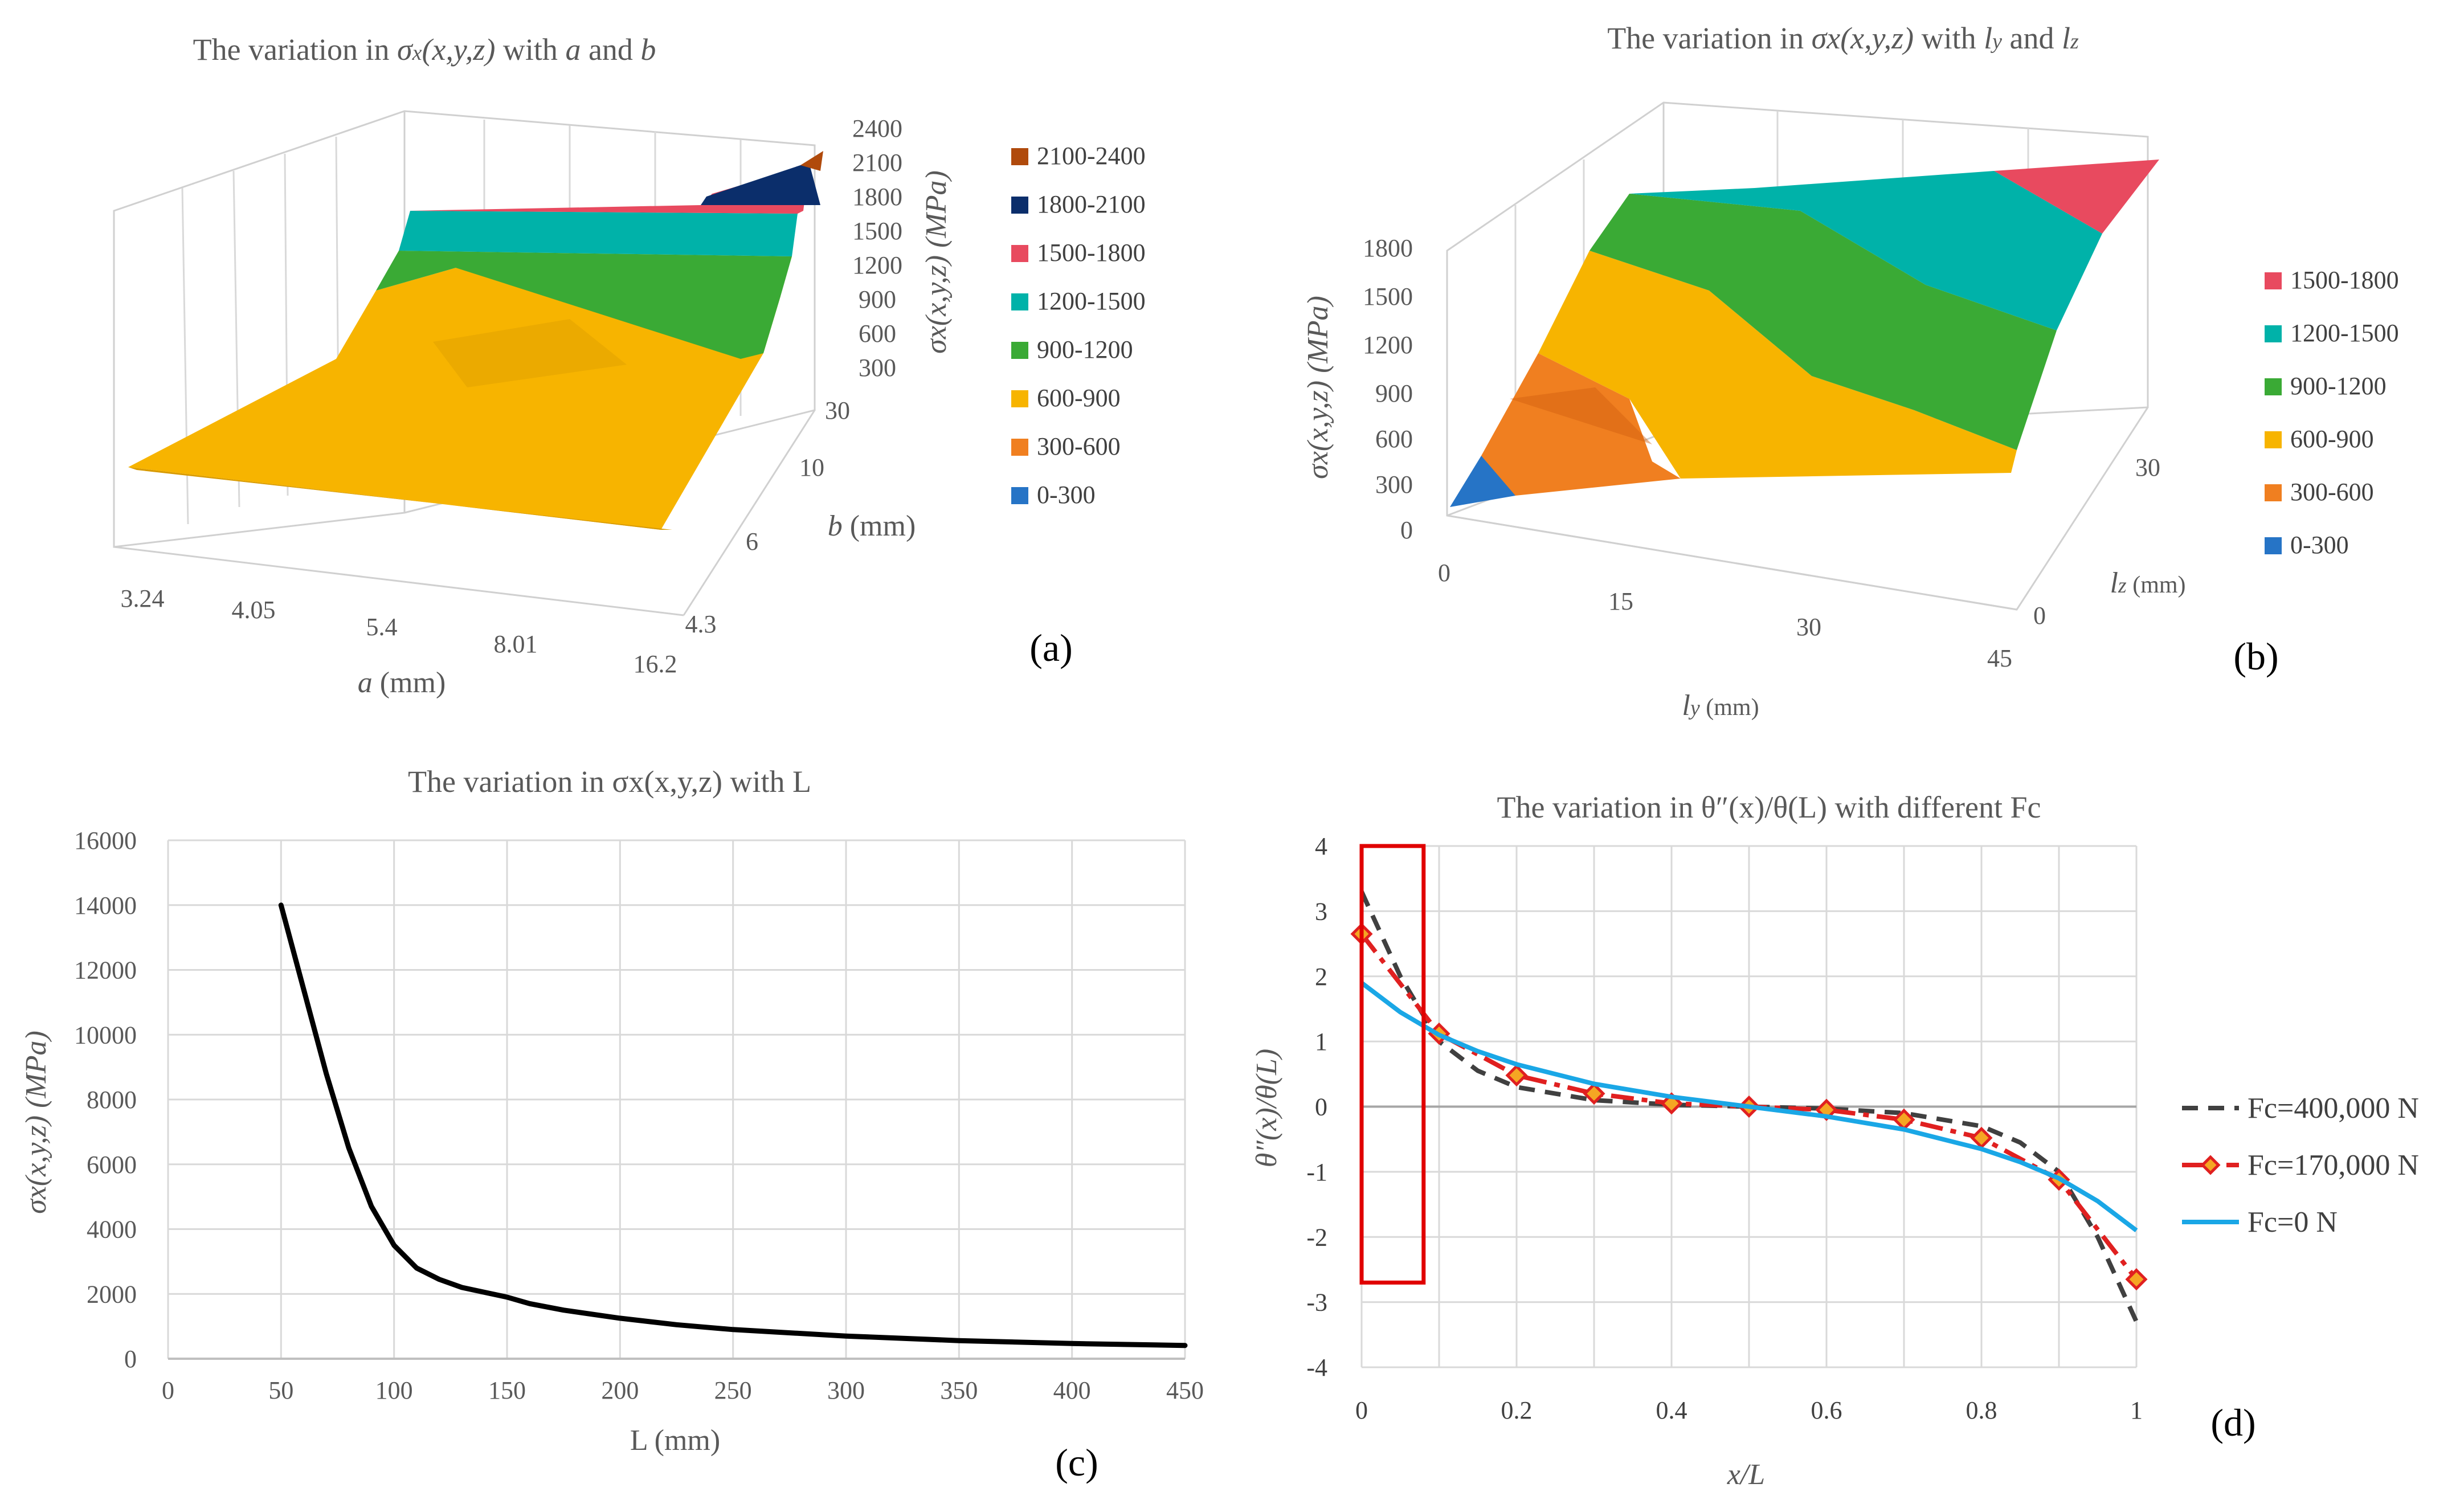 This screenshot has height=1504, width=2464. What do you see at coordinates (878, 334) in the screenshot?
I see `z-tick-600: 600` at bounding box center [878, 334].